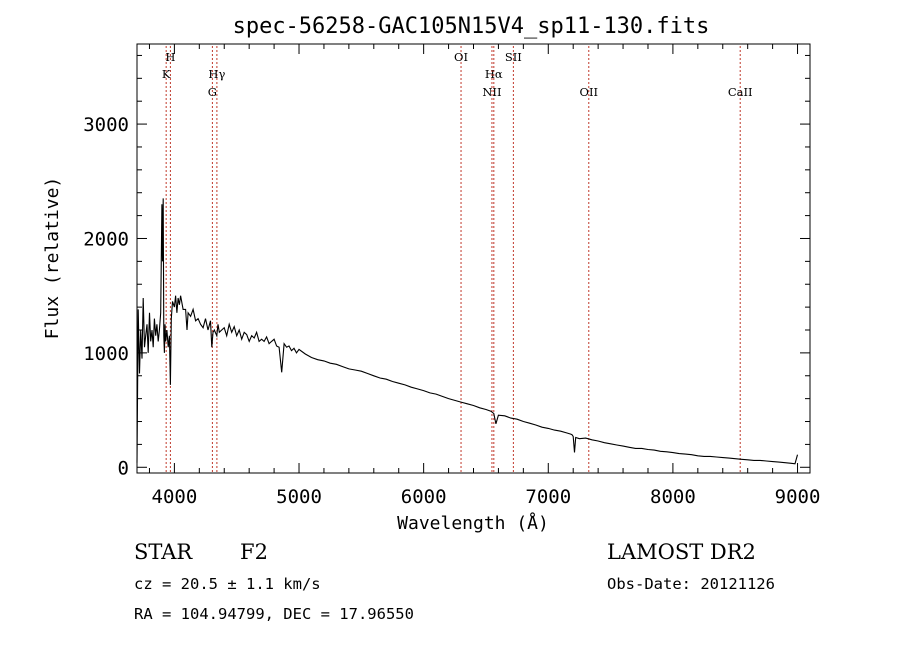 The height and width of the screenshot is (649, 900). I want to click on spectral-line-label: Hγ, so click(216, 74).